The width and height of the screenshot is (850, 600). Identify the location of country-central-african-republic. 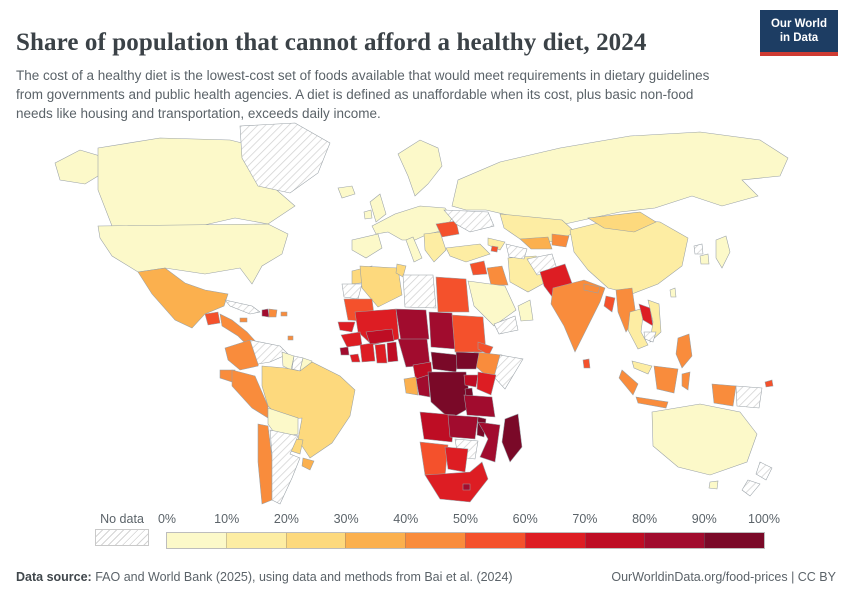
(445, 362).